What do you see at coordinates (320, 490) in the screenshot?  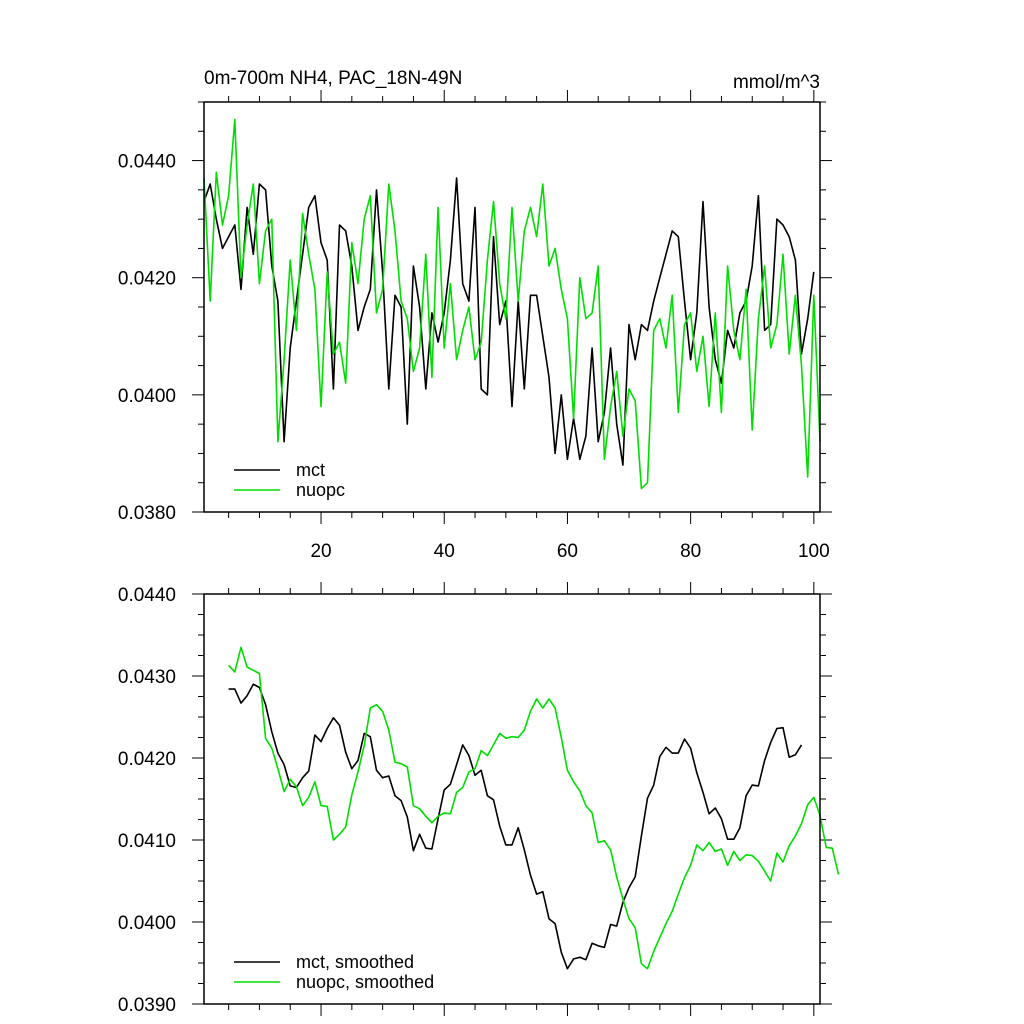 I see `legend-label-nuopc: nuopc` at bounding box center [320, 490].